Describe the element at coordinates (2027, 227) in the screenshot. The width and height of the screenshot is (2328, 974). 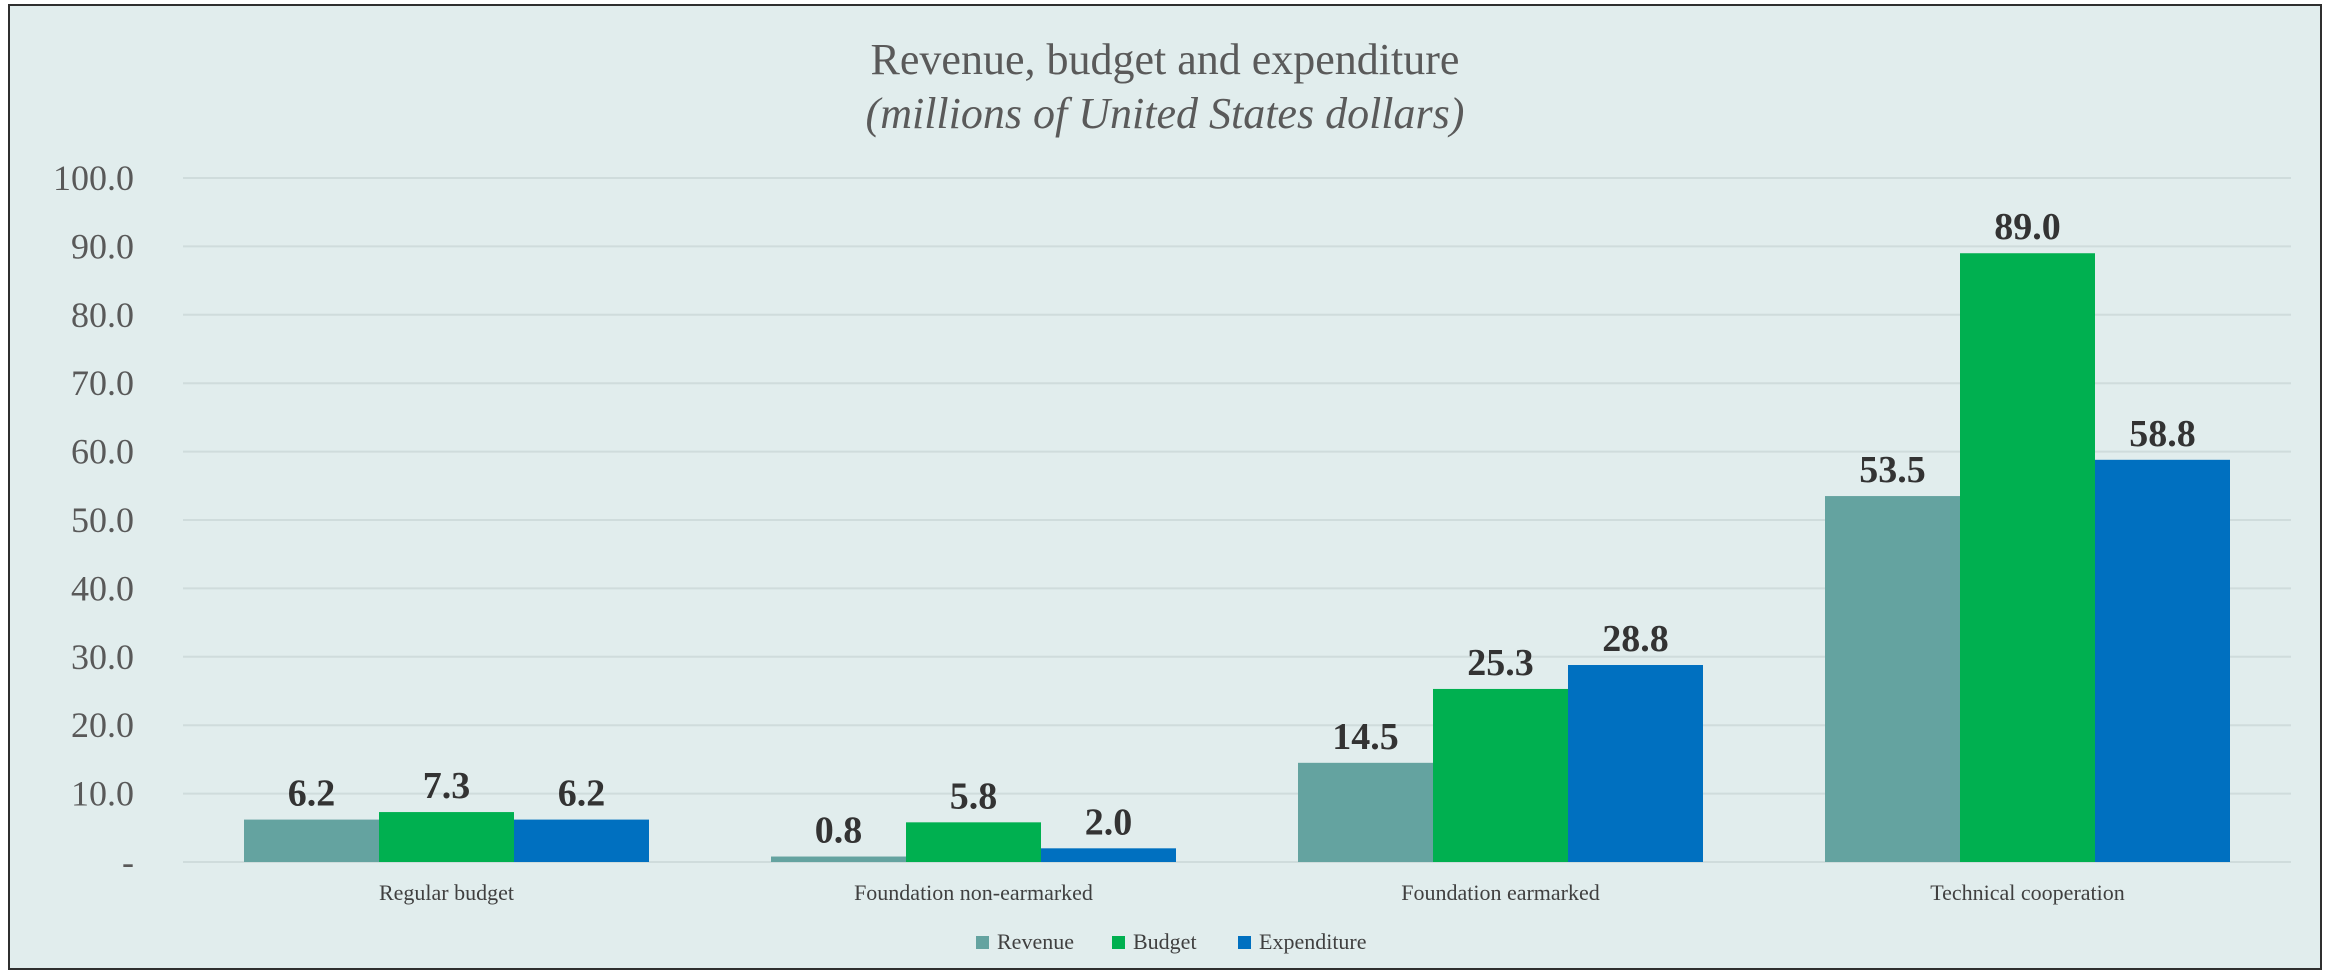
I see `data-label: 89.0` at that location.